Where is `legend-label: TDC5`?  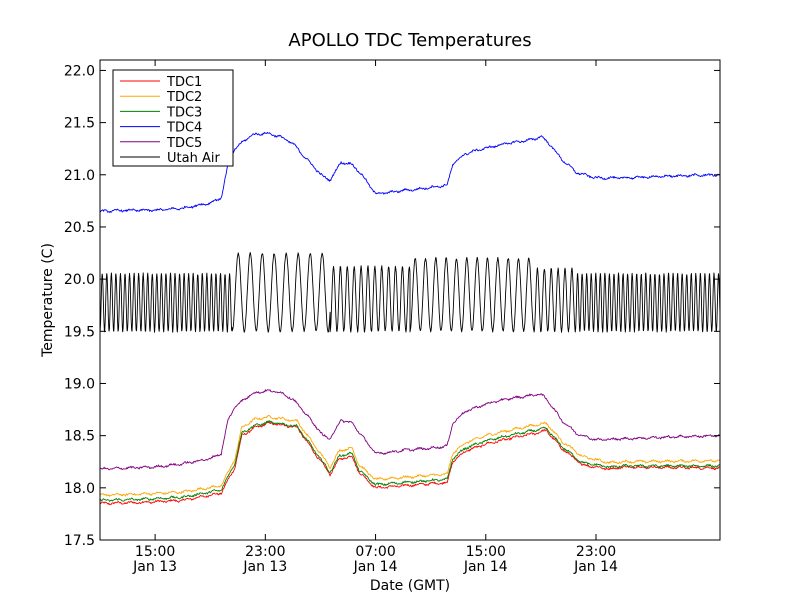 legend-label: TDC5 is located at coordinates (184, 143).